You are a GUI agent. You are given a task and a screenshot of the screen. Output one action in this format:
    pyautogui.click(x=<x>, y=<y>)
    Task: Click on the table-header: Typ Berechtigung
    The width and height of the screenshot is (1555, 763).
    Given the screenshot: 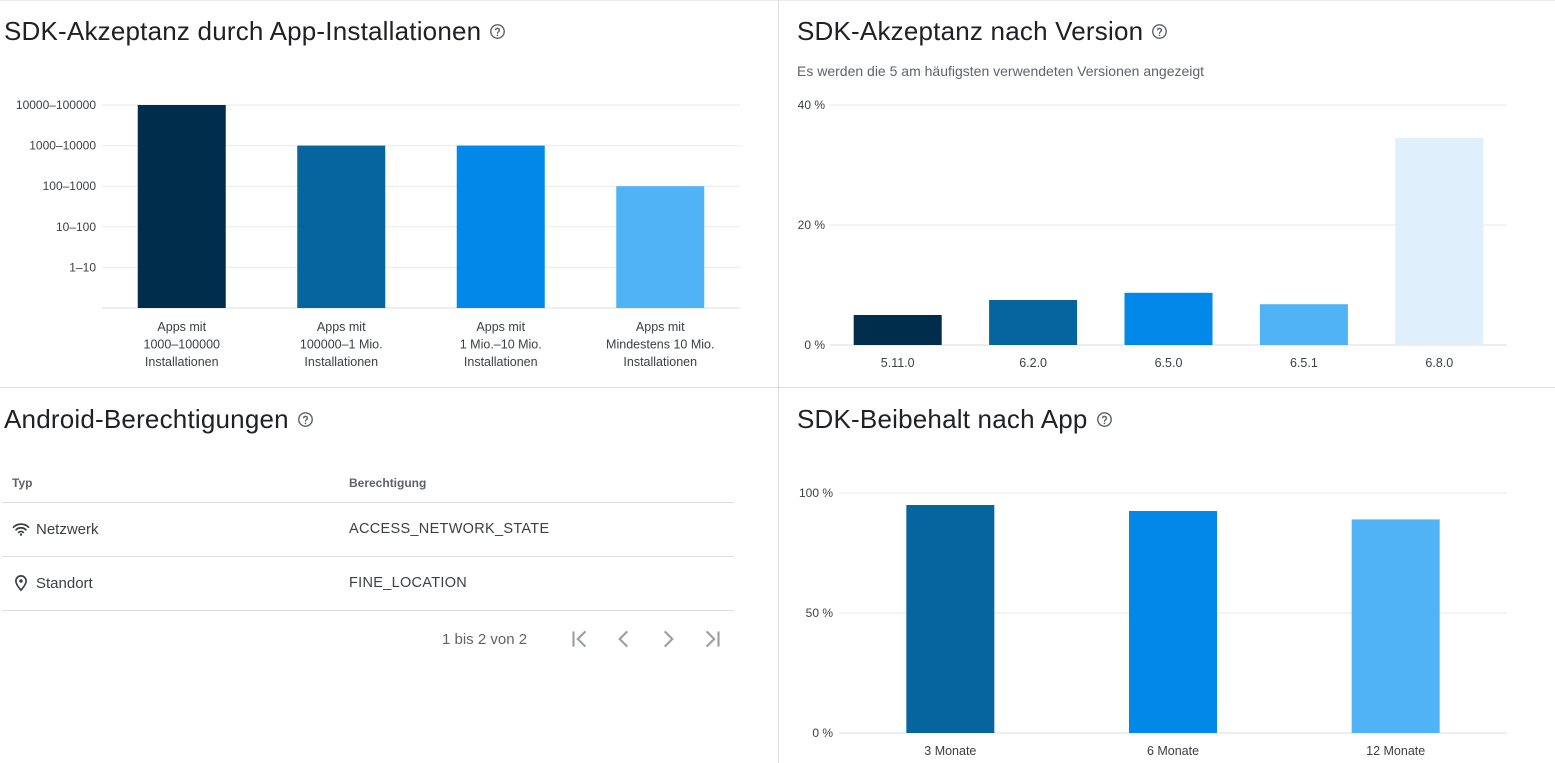 What is the action you would take?
    pyautogui.click(x=368, y=485)
    